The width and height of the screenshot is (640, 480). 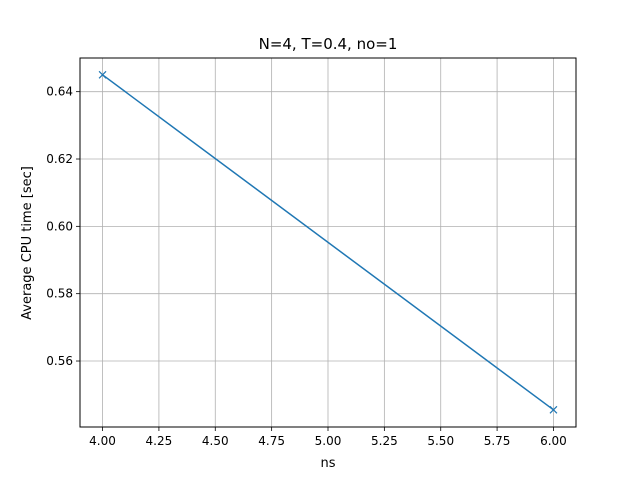 I want to click on y-axis-ticks: 0.56 0.58 0.60 0.62 0.64, so click(x=63, y=226).